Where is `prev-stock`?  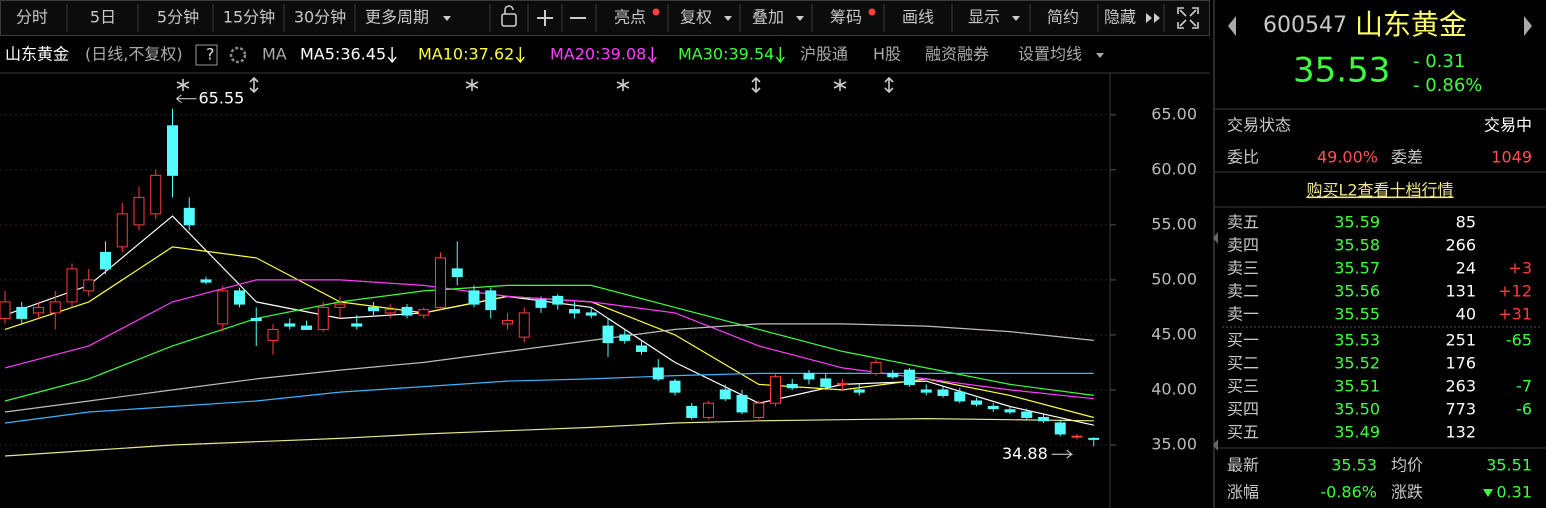
prev-stock is located at coordinates (1232, 26).